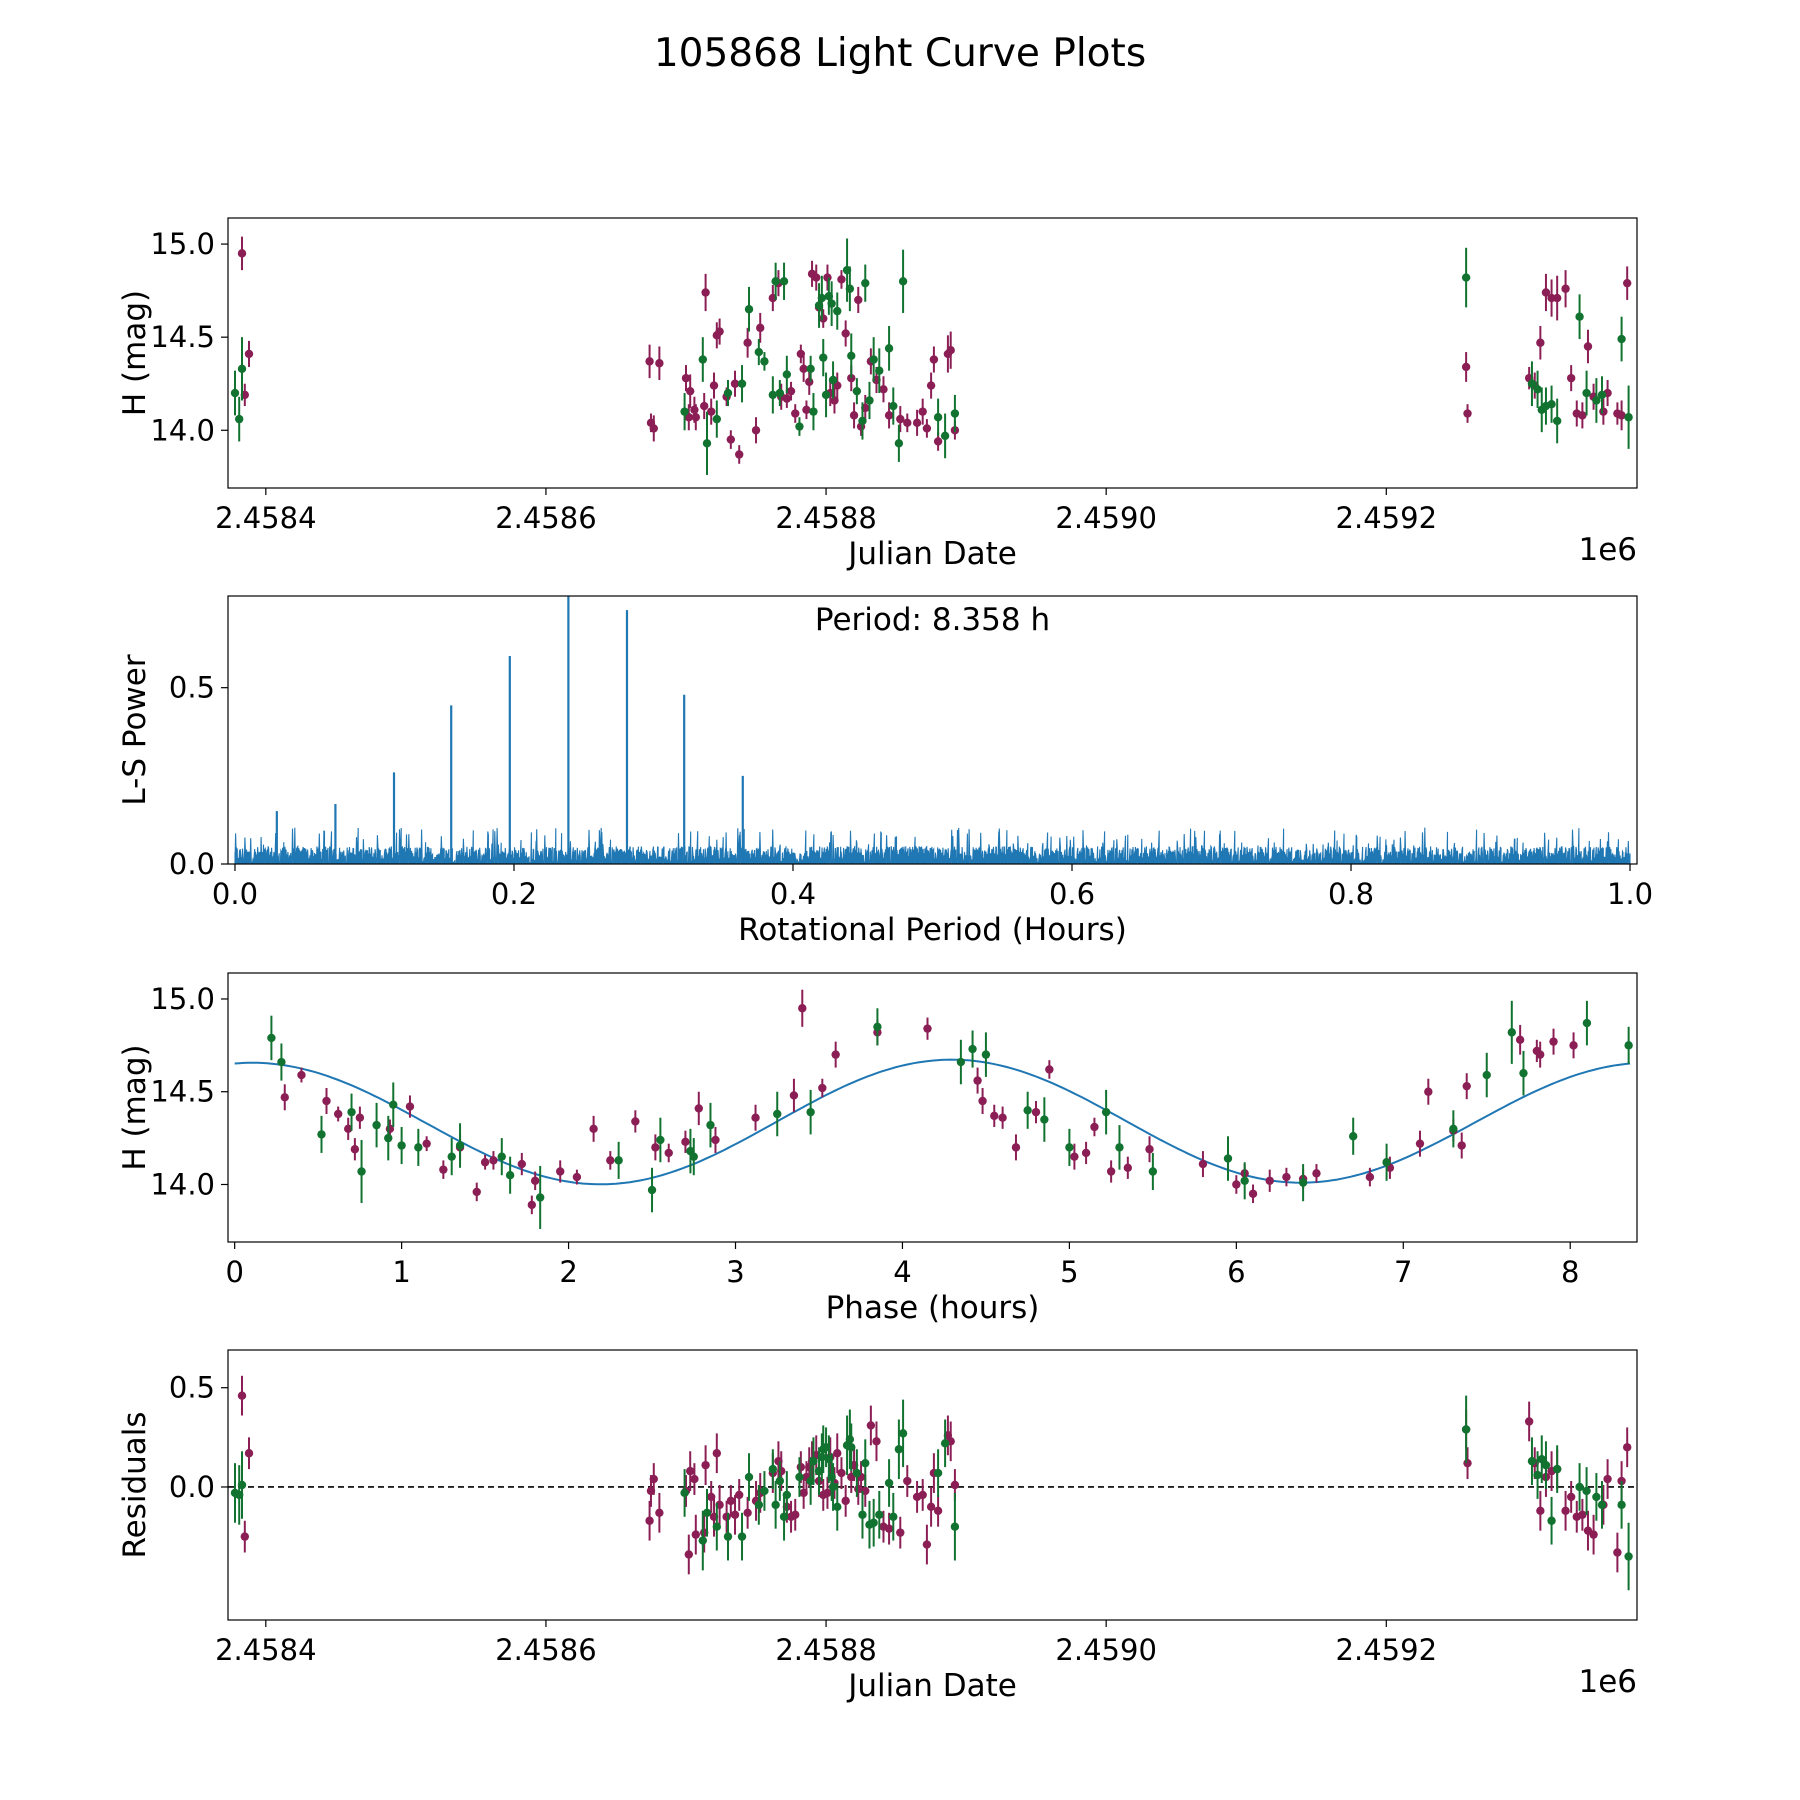  I want to click on light-curve-plot-area, so click(931, 355).